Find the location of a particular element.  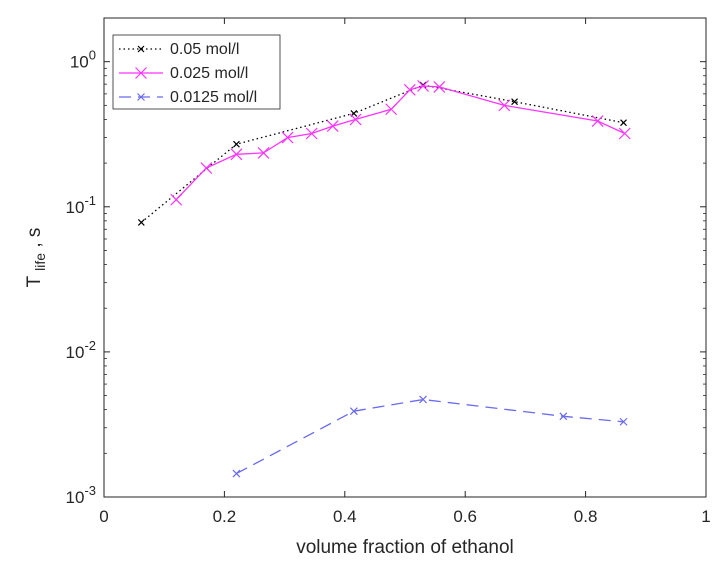

y-tick-label: 10⁰ is located at coordinates (83, 60).